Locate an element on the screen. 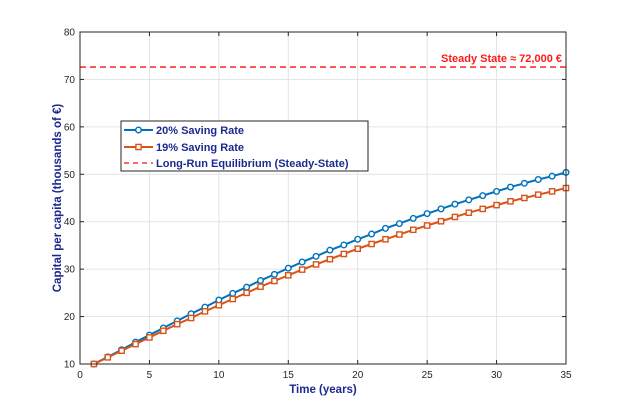 This screenshot has width=624, height=409. legend-label-steady-state: Long-Run Equilibrium (Steady-State) is located at coordinates (252, 164).